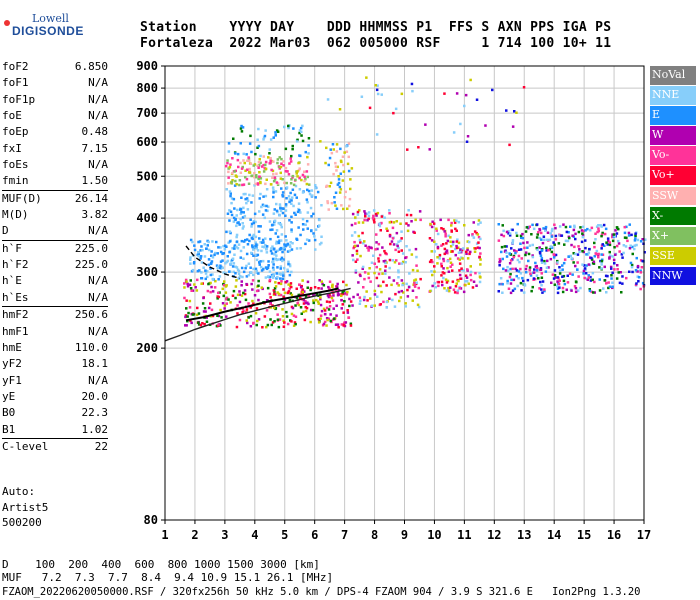 Image resolution: width=700 pixels, height=600 pixels. What do you see at coordinates (15, 331) in the screenshot?
I see `param-name: hmF1` at bounding box center [15, 331].